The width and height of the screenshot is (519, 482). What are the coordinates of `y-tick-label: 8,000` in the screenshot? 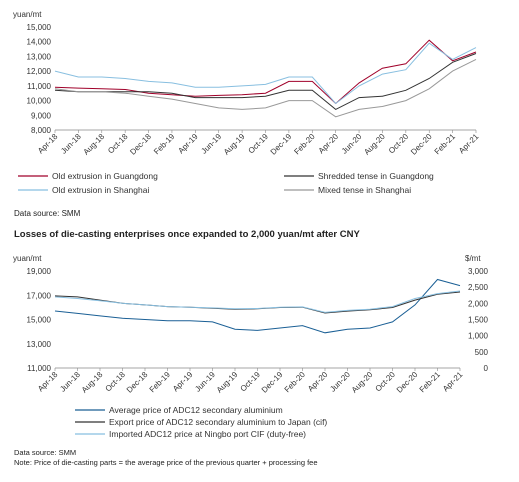 It's located at (41, 130).